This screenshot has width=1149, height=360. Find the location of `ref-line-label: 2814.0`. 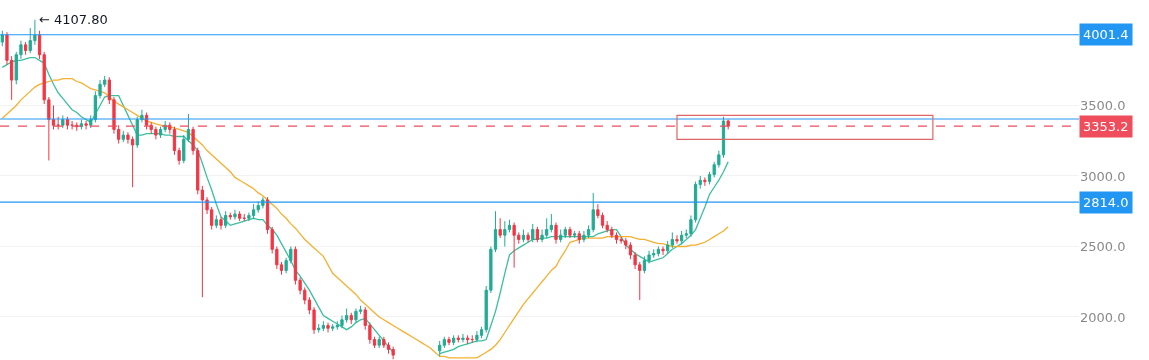

ref-line-label: 2814.0 is located at coordinates (1106, 202).